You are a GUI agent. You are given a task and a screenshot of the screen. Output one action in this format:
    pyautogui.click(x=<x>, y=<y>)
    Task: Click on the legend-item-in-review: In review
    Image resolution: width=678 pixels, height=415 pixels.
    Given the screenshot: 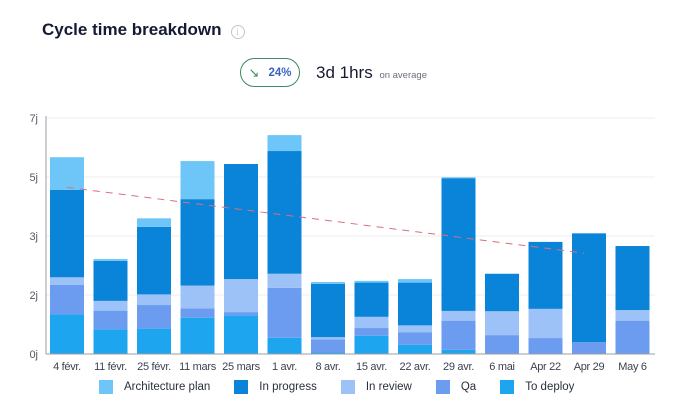 What is the action you would take?
    pyautogui.click(x=376, y=387)
    